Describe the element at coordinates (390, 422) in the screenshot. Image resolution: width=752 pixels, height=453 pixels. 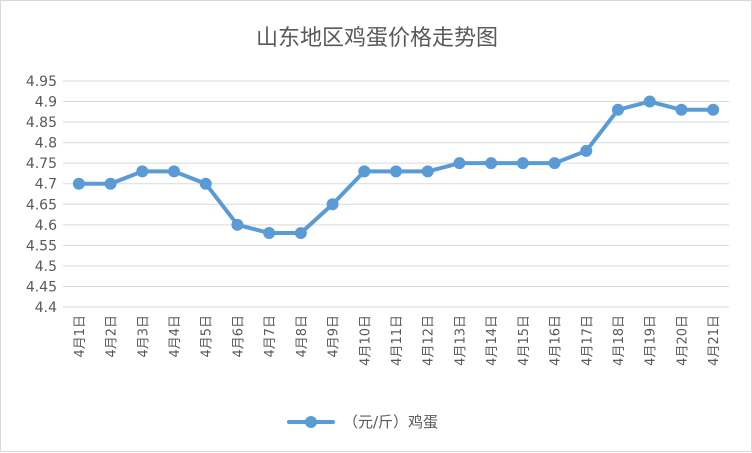
I see `legend-series-name: （元/斤）鸡蛋` at that location.